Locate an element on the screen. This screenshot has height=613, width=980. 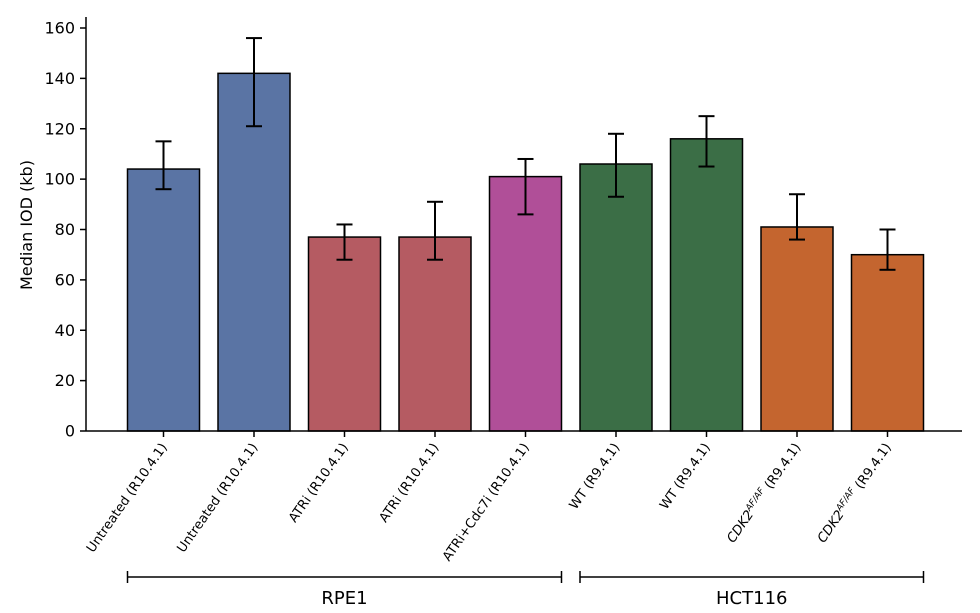
y-axis-label: Median IOD (kb) is located at coordinates (26, 225).